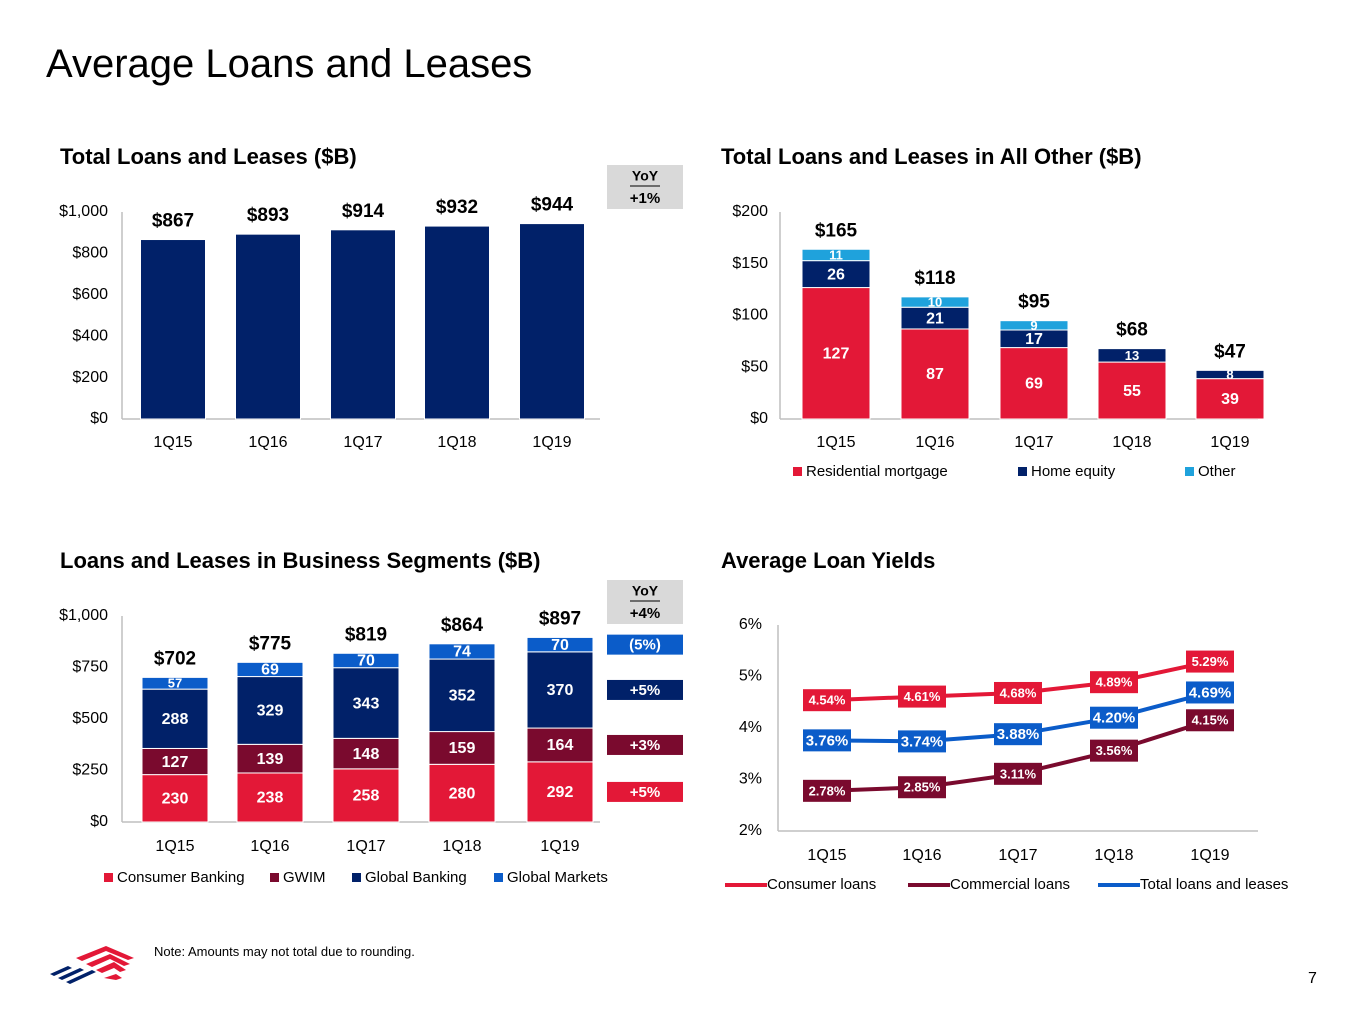 This screenshot has width=1365, height=1024. I want to click on bar-value-label: 159, so click(462, 748).